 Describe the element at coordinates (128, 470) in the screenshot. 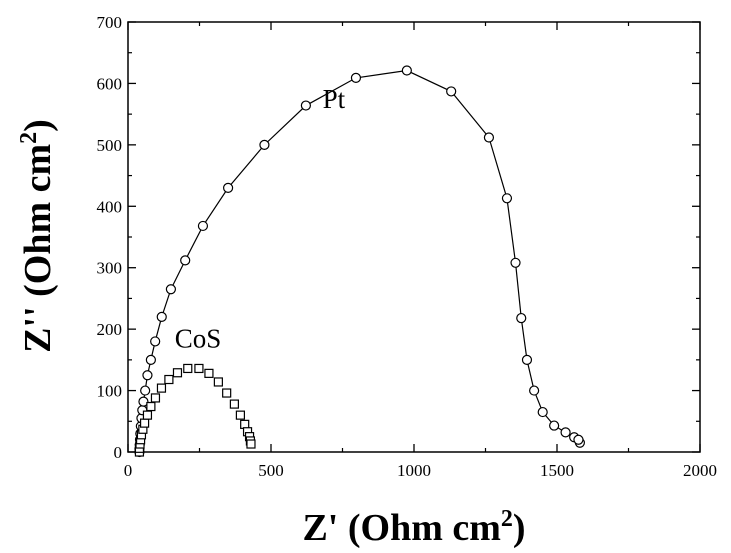

I see `x-tick-label: 0` at that location.